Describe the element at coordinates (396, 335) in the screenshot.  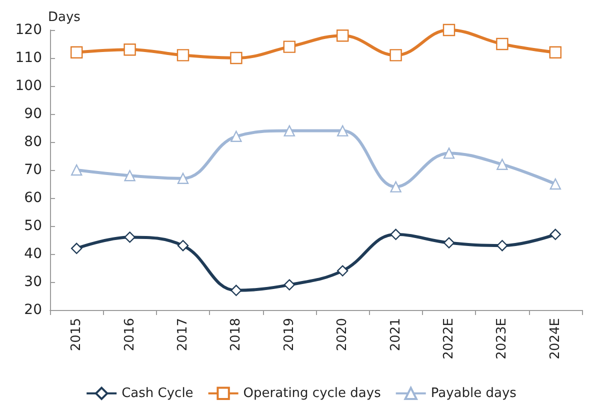
I see `x-tick-label: 2021` at that location.